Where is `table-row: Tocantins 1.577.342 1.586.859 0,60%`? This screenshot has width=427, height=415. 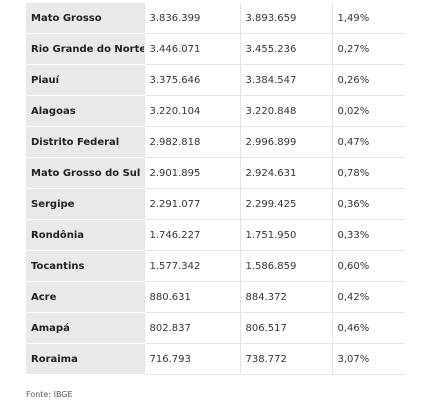
table-row: Tocantins 1.577.342 1.586.859 0,60% is located at coordinates (215, 266).